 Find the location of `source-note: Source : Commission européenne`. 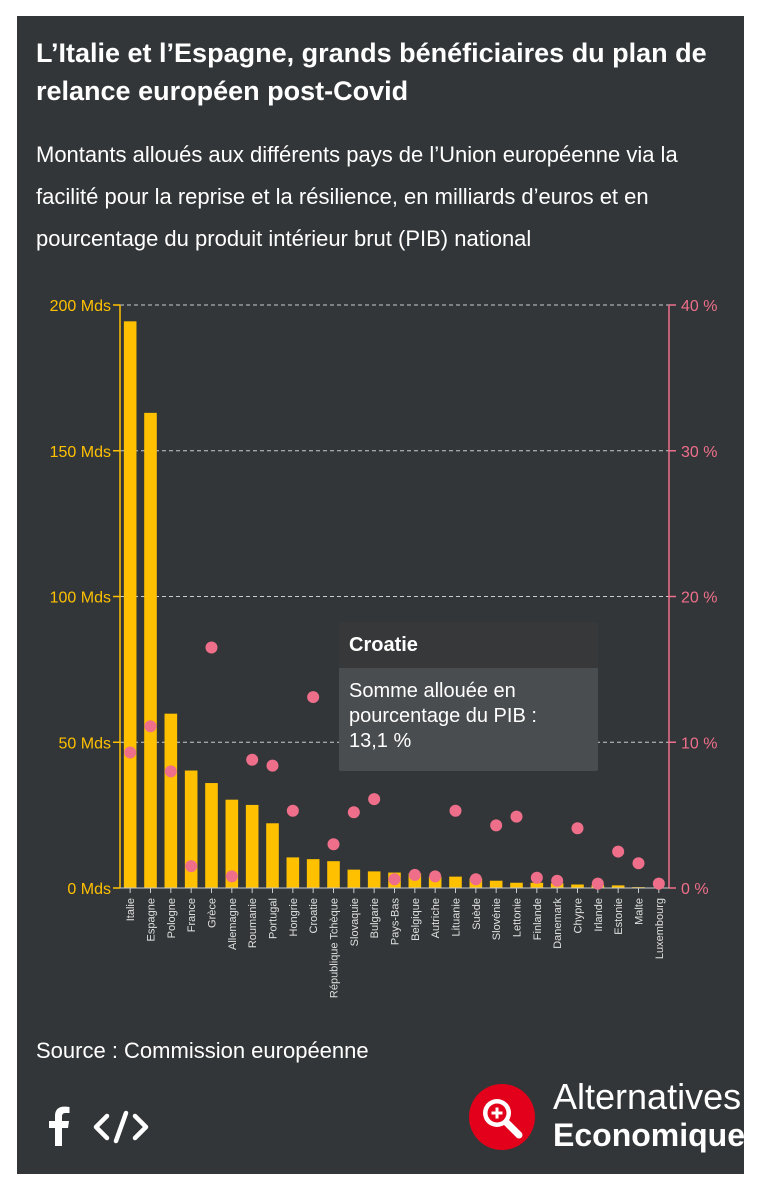

source-note: Source : Commission européenne is located at coordinates (202, 1050).